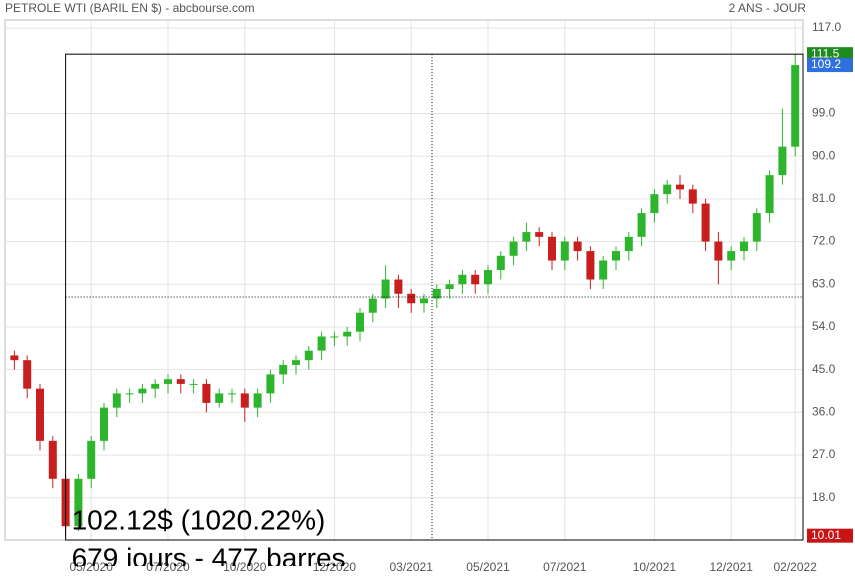 The width and height of the screenshot is (855, 580). Describe the element at coordinates (825, 53) in the screenshot. I see `price-marker-label: 111.5` at that location.